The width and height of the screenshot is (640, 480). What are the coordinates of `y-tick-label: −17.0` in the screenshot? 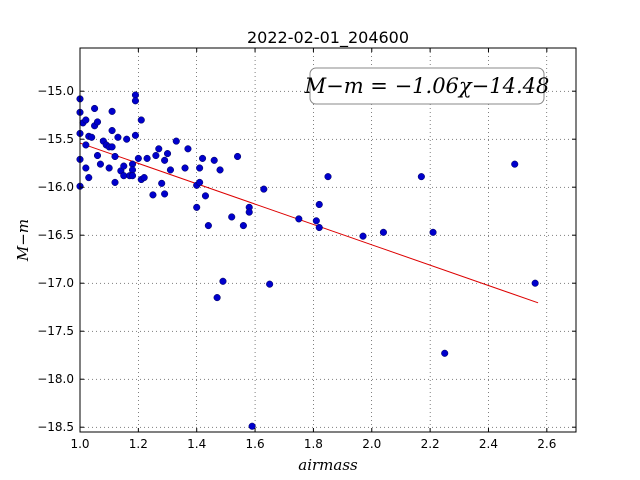 It's located at (55, 283).